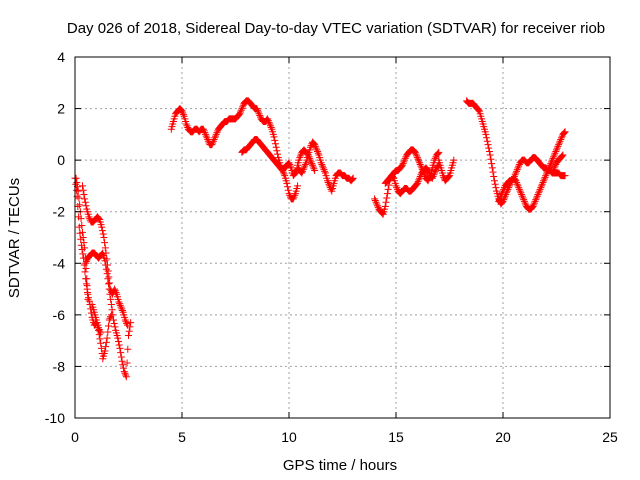 The width and height of the screenshot is (640, 480). What do you see at coordinates (182, 437) in the screenshot?
I see `x-tick-label: 5` at bounding box center [182, 437].